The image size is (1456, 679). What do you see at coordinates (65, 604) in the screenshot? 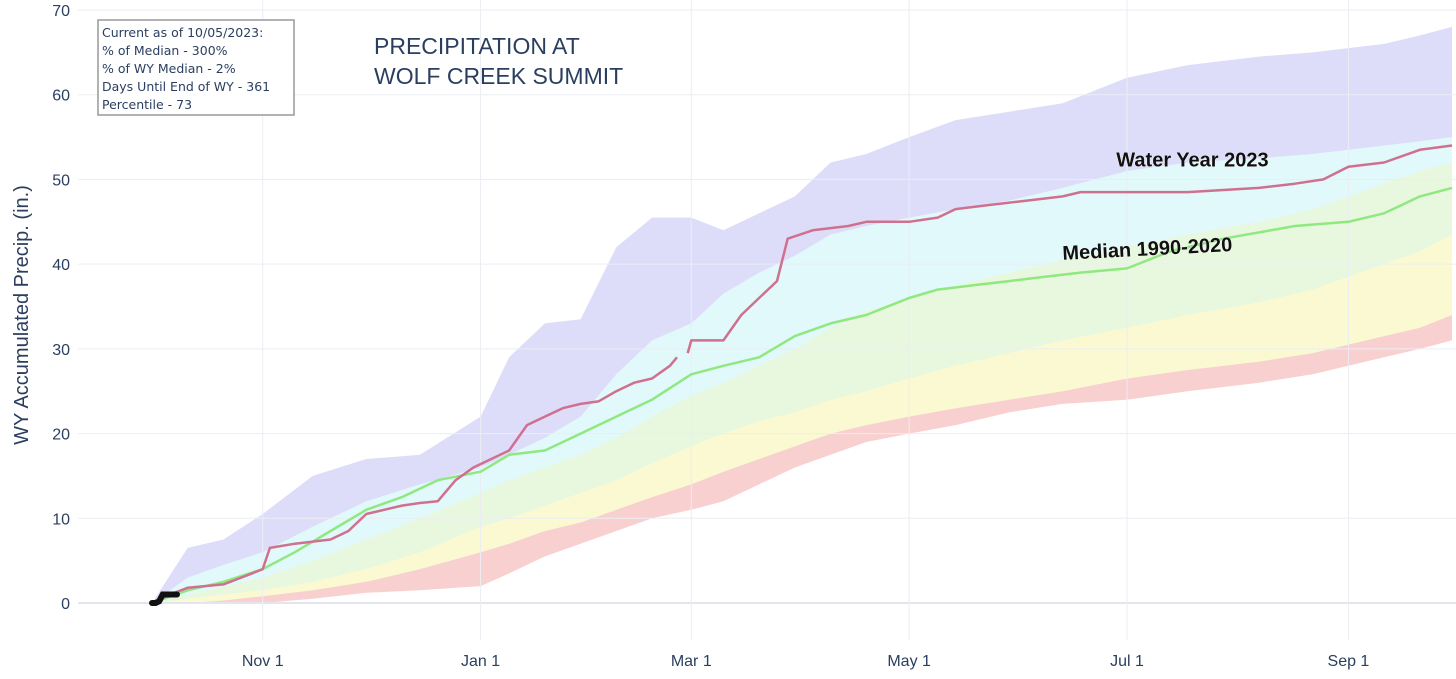
I see `y-tick-label: 0` at bounding box center [65, 604].